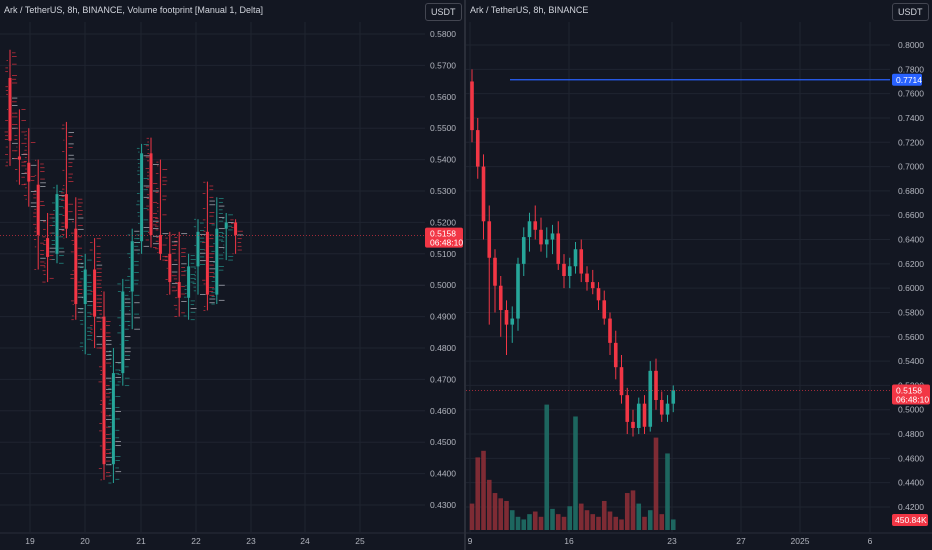 The height and width of the screenshot is (550, 932). Describe the element at coordinates (911, 410) in the screenshot. I see `y-tick-label: 0.5000` at that location.